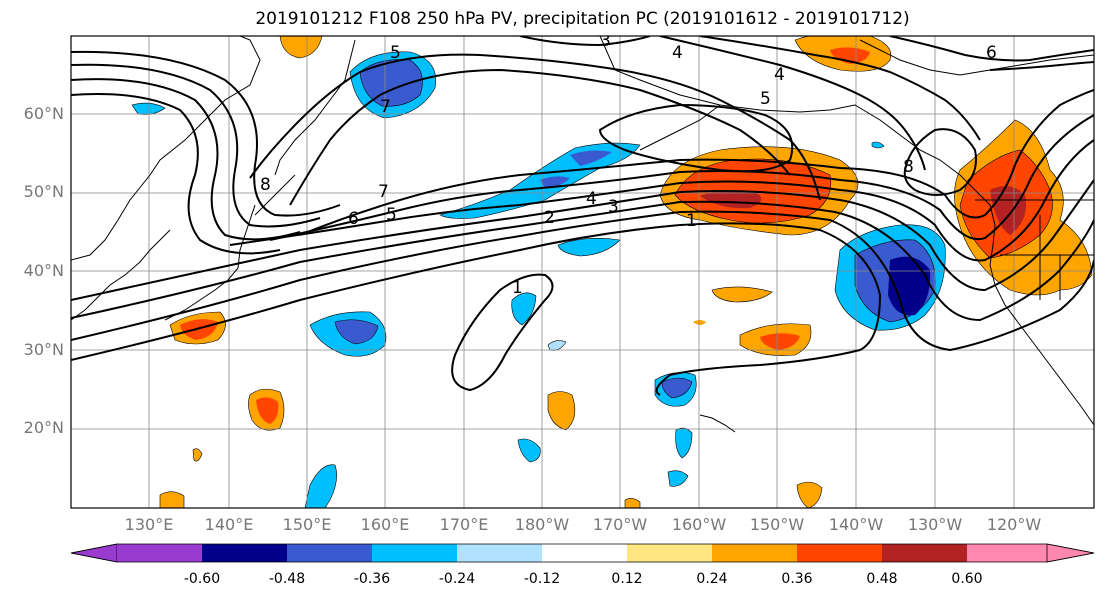  Describe the element at coordinates (43, 349) in the screenshot. I see `lat-label-30: 30°N` at that location.